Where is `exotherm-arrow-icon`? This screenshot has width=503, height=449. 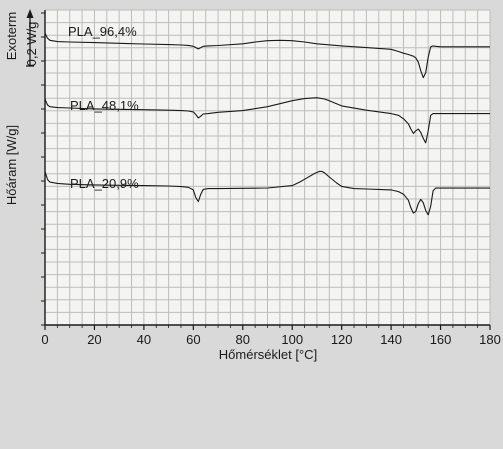
exotherm-arrow-icon is located at coordinates (30, 13).